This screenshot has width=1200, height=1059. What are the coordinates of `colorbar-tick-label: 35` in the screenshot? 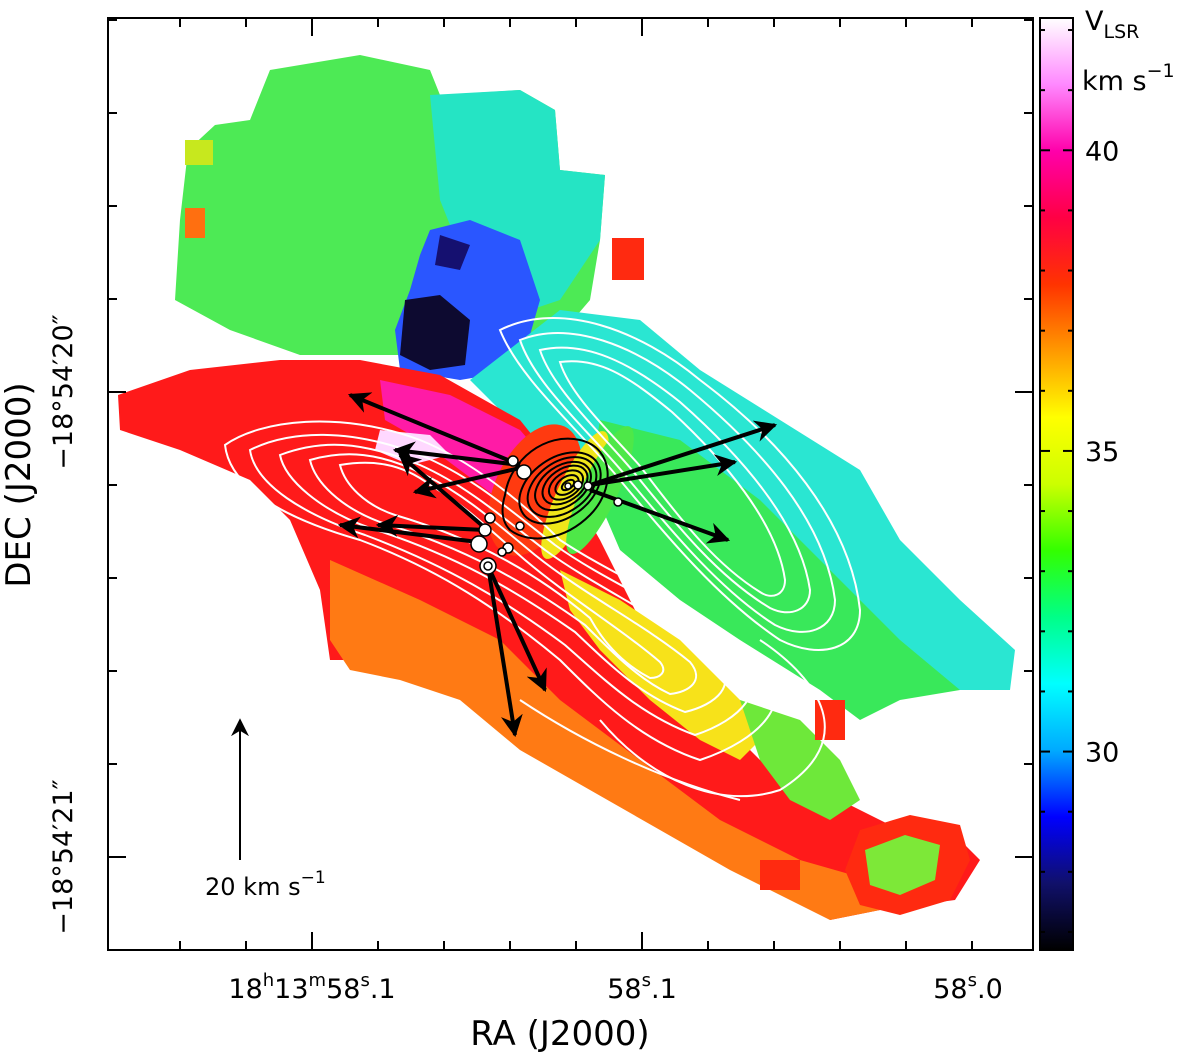 It's located at (1102, 452).